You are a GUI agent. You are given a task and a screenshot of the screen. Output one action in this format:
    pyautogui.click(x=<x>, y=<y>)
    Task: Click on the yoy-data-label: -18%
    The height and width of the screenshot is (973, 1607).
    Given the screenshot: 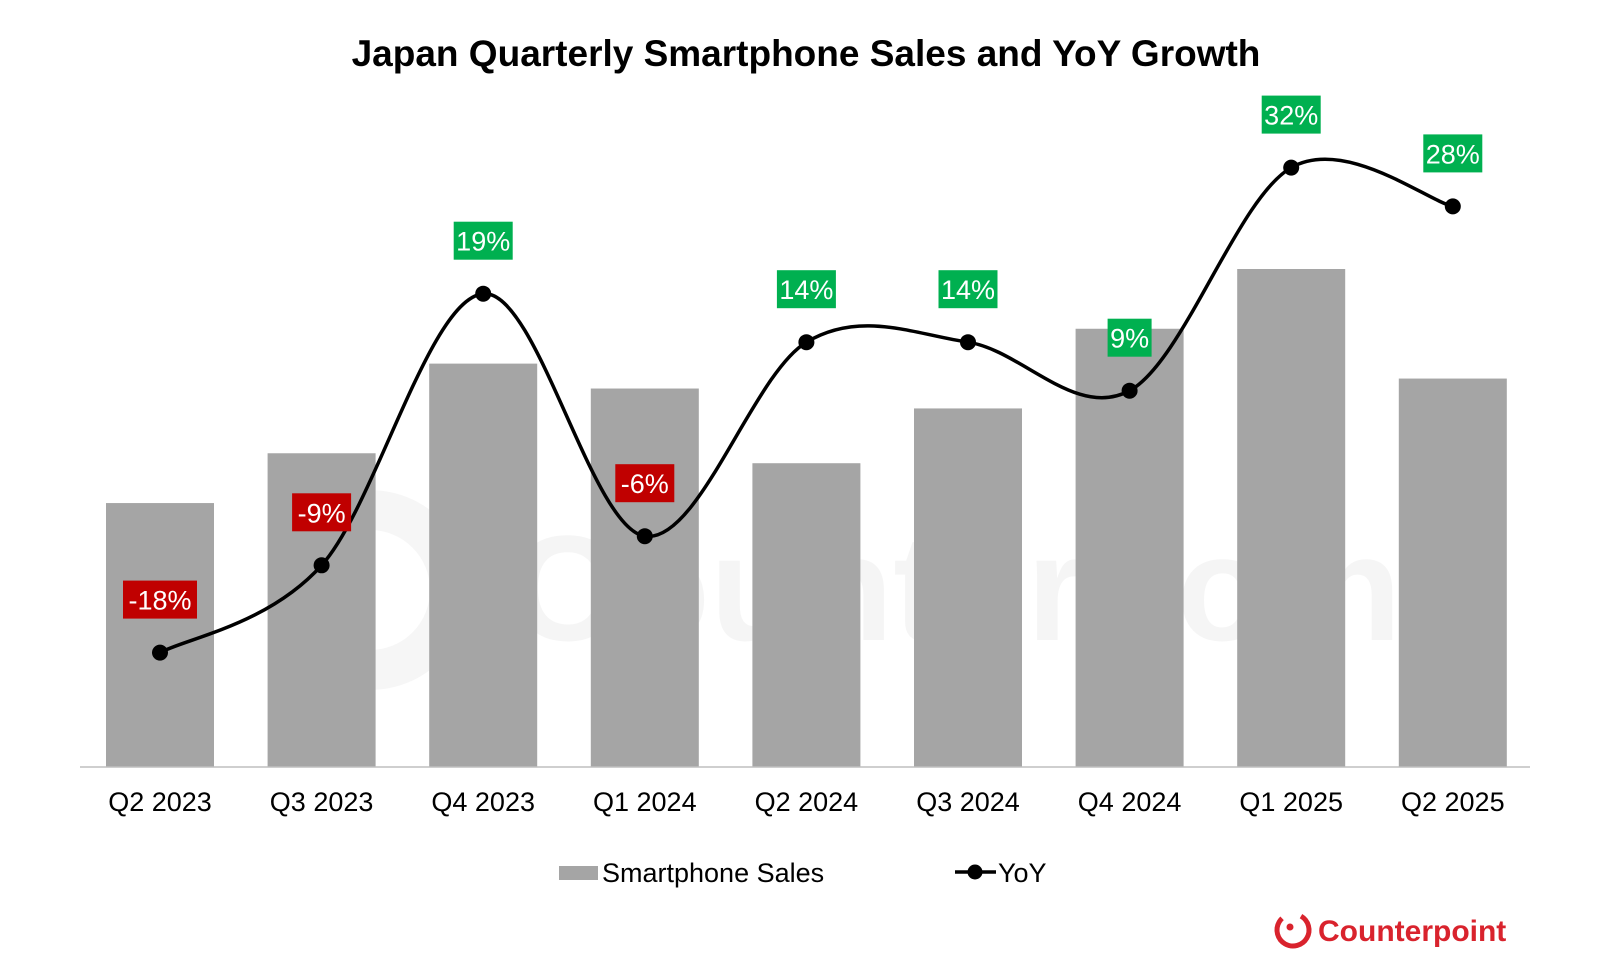 What is the action you would take?
    pyautogui.click(x=160, y=599)
    